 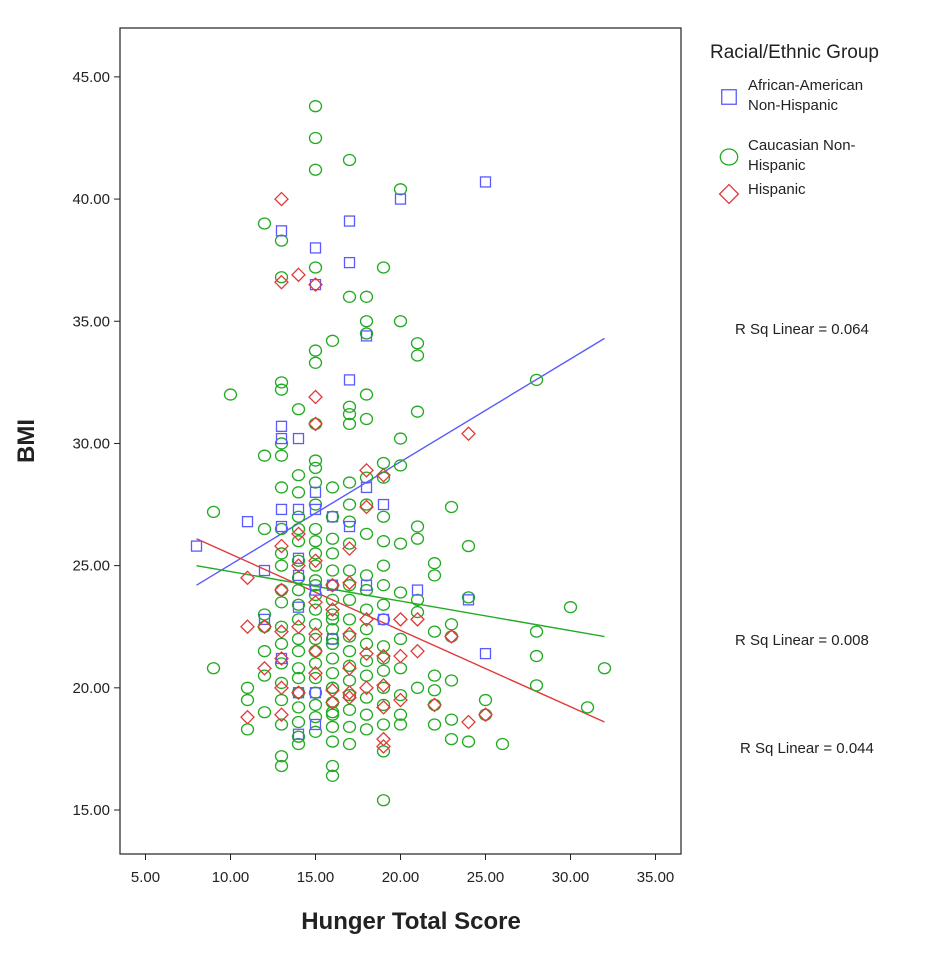 What do you see at coordinates (777, 189) in the screenshot?
I see `legend-label: Hispanic` at bounding box center [777, 189].